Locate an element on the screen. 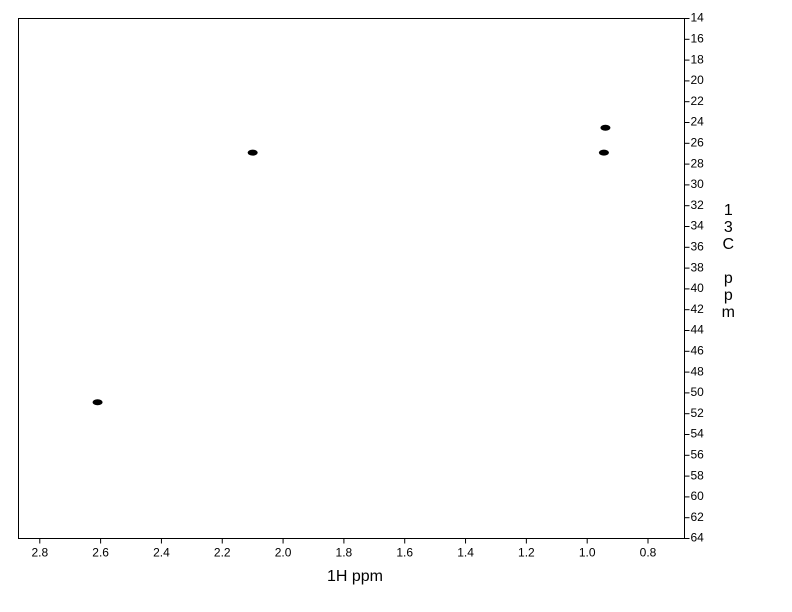  y-tick-label: 18 is located at coordinates (698, 59).